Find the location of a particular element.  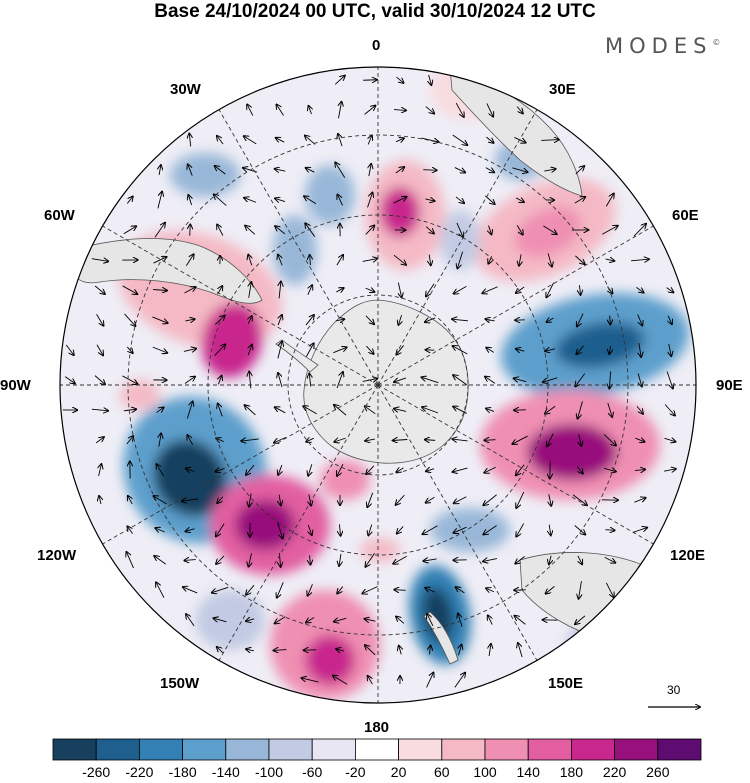

colorbar-tick-label: 140 is located at coordinates (528, 772).